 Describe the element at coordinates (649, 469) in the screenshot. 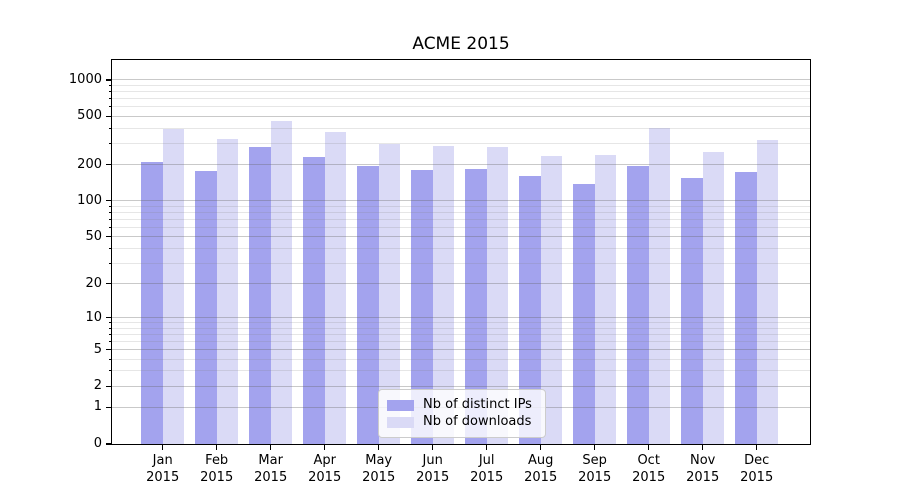

I see `x-tick-label: Oct 2015` at that location.